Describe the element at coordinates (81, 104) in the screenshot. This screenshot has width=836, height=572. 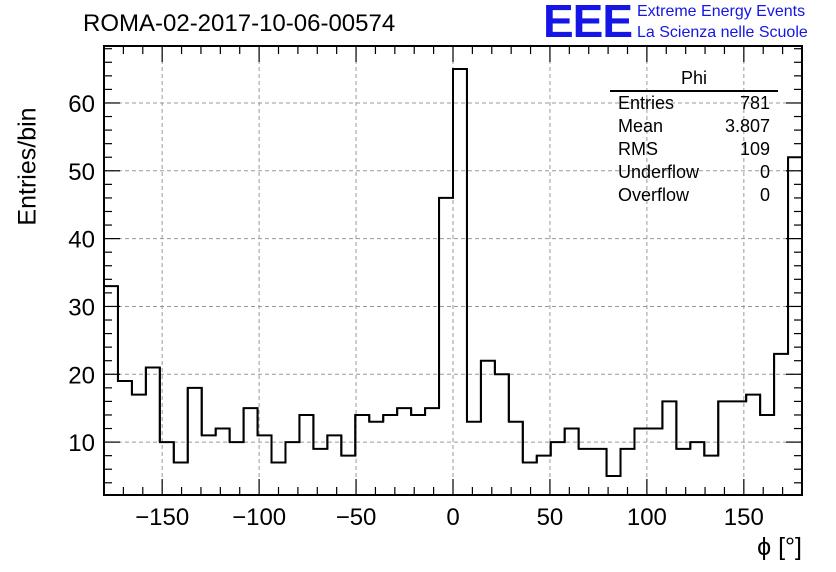
I see `y-tick-label: 60` at that location.